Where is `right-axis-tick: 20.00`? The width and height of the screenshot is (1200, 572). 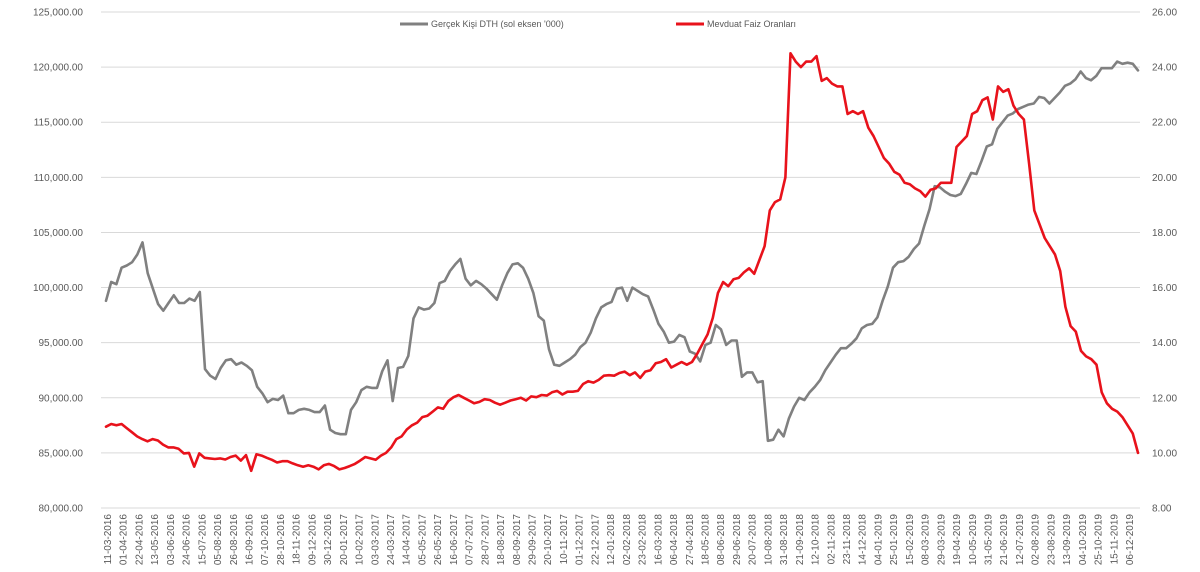 right-axis-tick: 20.00 is located at coordinates (1164, 178).